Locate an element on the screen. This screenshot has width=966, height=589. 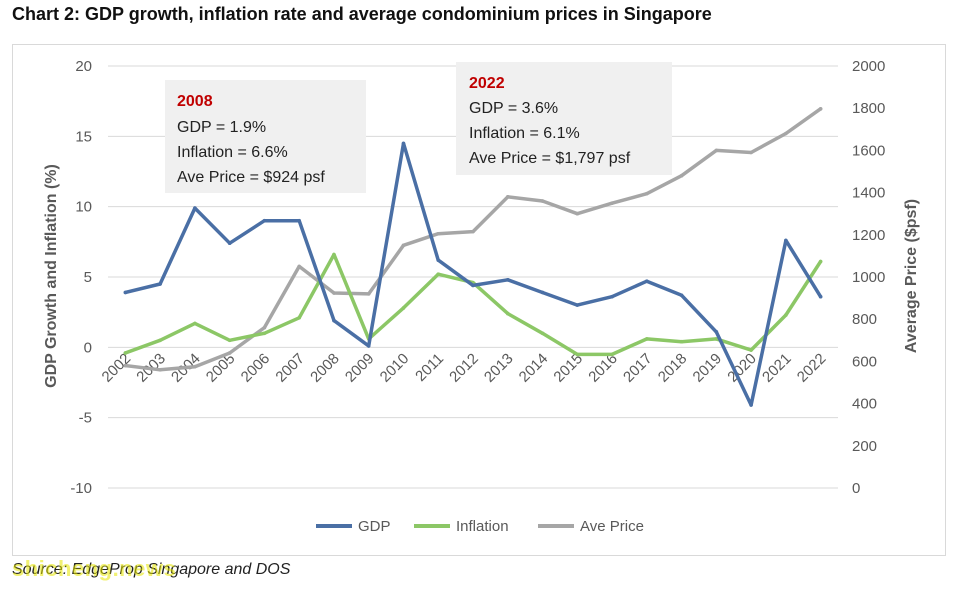
x-tick-label: 2021 is located at coordinates (777, 368).